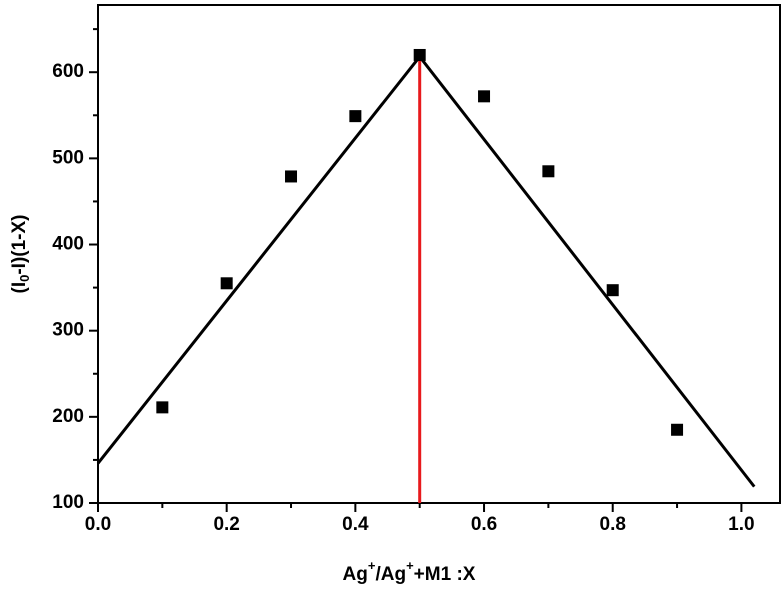  What do you see at coordinates (741, 524) in the screenshot?
I see `x-tick-label: 1.0` at bounding box center [741, 524].